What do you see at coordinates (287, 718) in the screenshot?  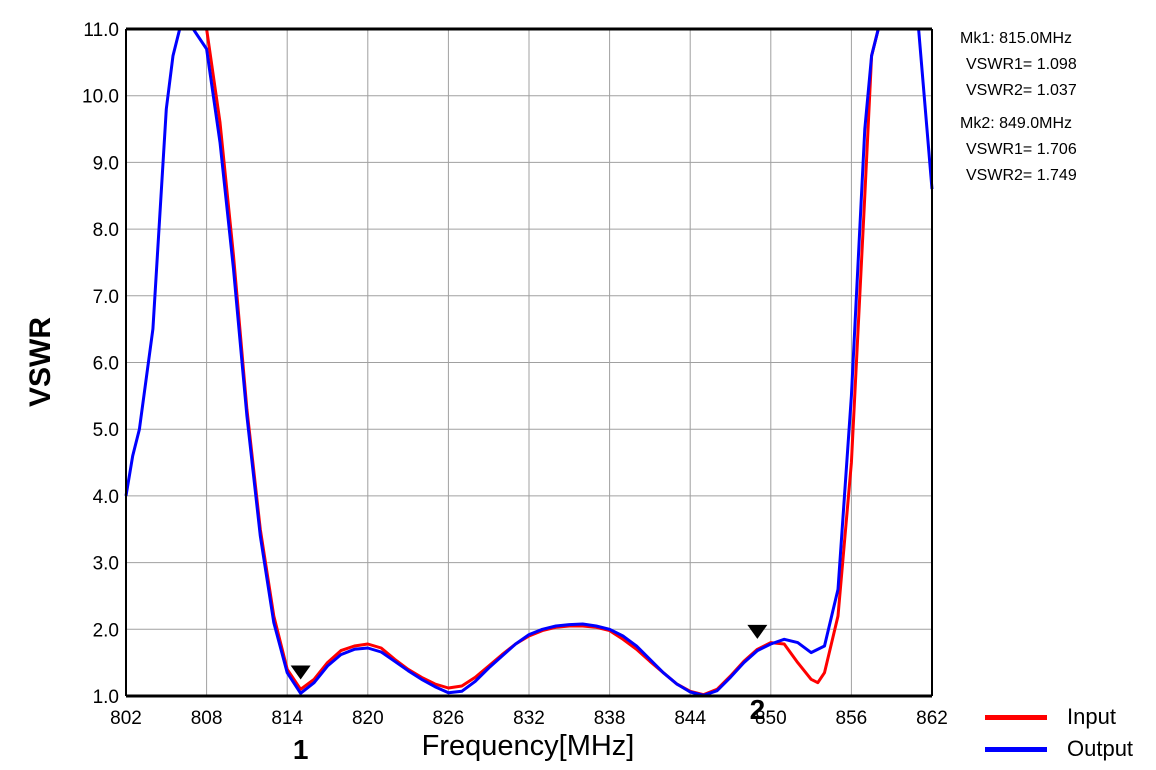 I see `x-tick-label: 814` at bounding box center [287, 718].